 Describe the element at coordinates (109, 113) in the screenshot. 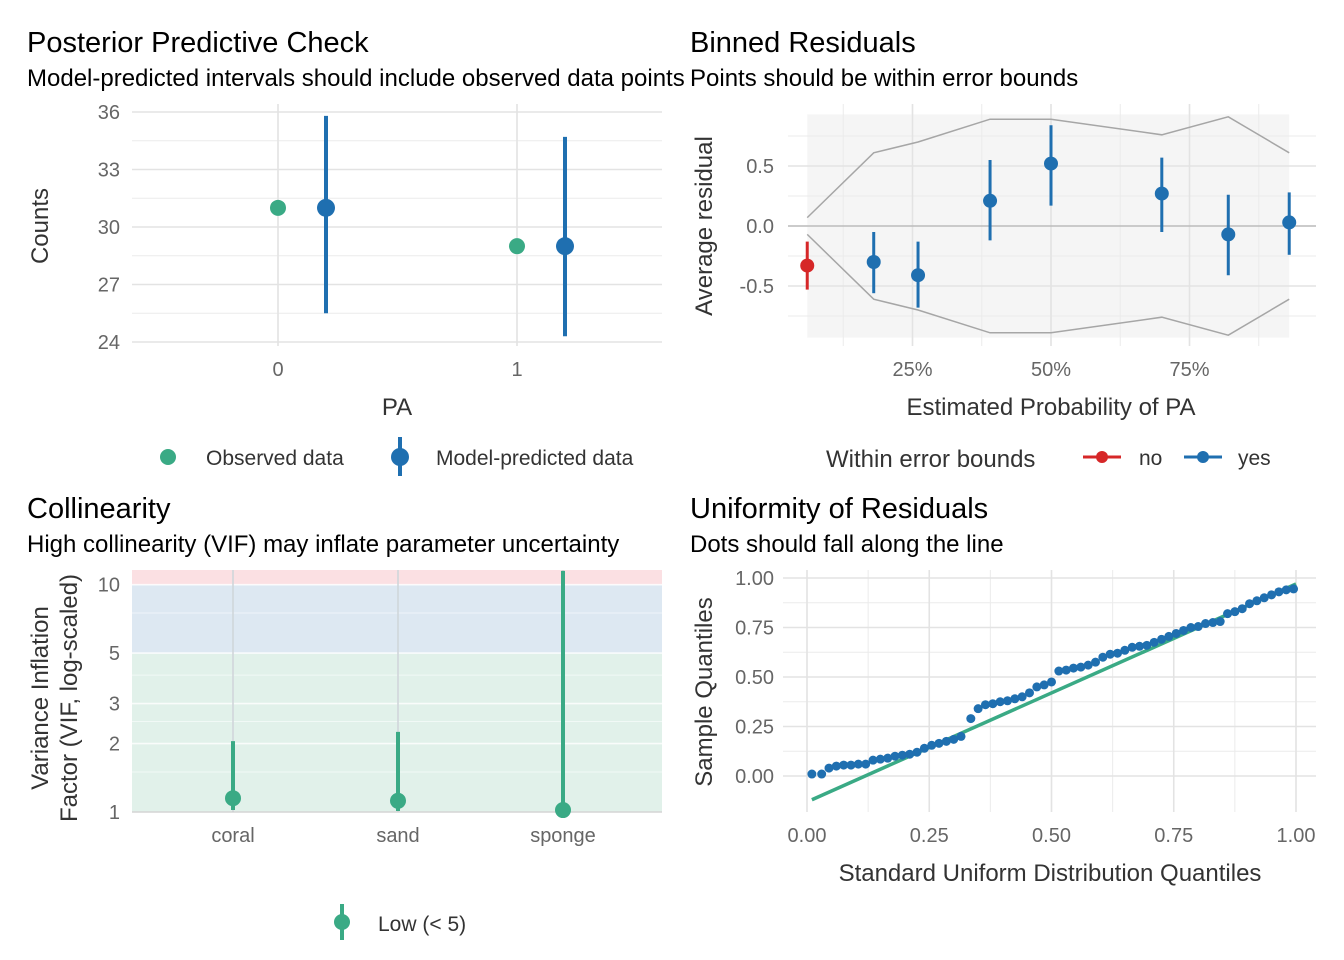

I see `ppc-y-tick-label: 36` at that location.